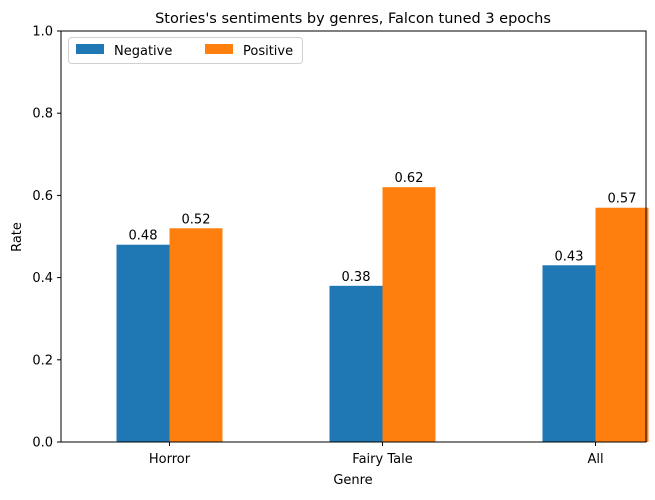 Image resolution: width=655 pixels, height=500 pixels. What do you see at coordinates (42, 114) in the screenshot?
I see `y-tick-label: 0.8` at bounding box center [42, 114].